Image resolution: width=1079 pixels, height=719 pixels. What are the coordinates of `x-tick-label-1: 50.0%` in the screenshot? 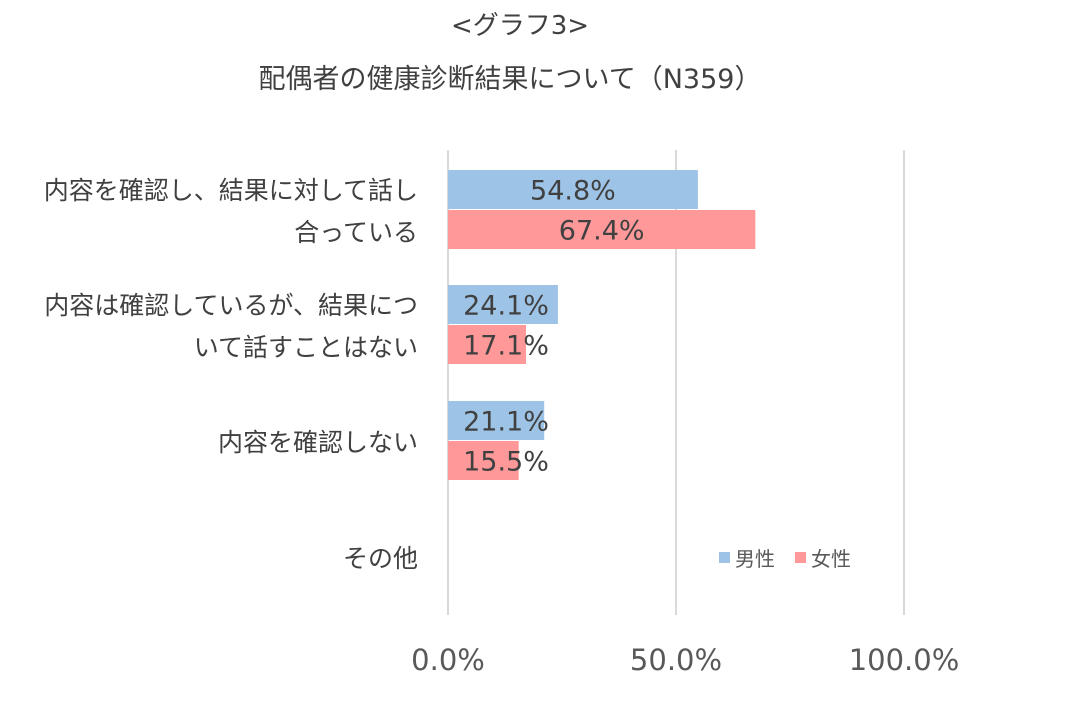 It's located at (676, 660).